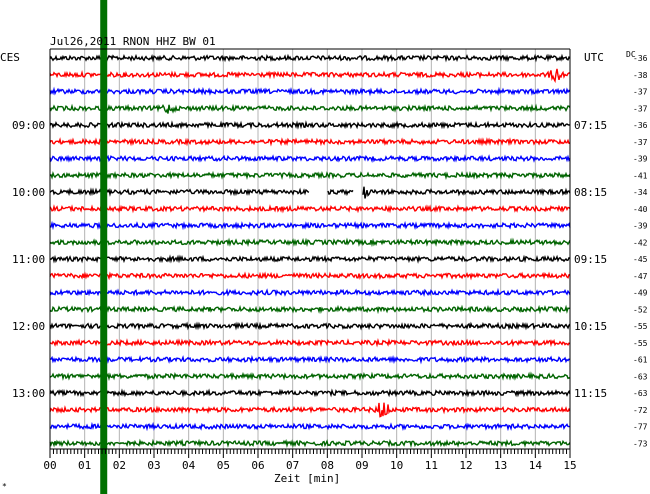  What do you see at coordinates (4, 486) in the screenshot?
I see `corner-mark: *` at bounding box center [4, 486].